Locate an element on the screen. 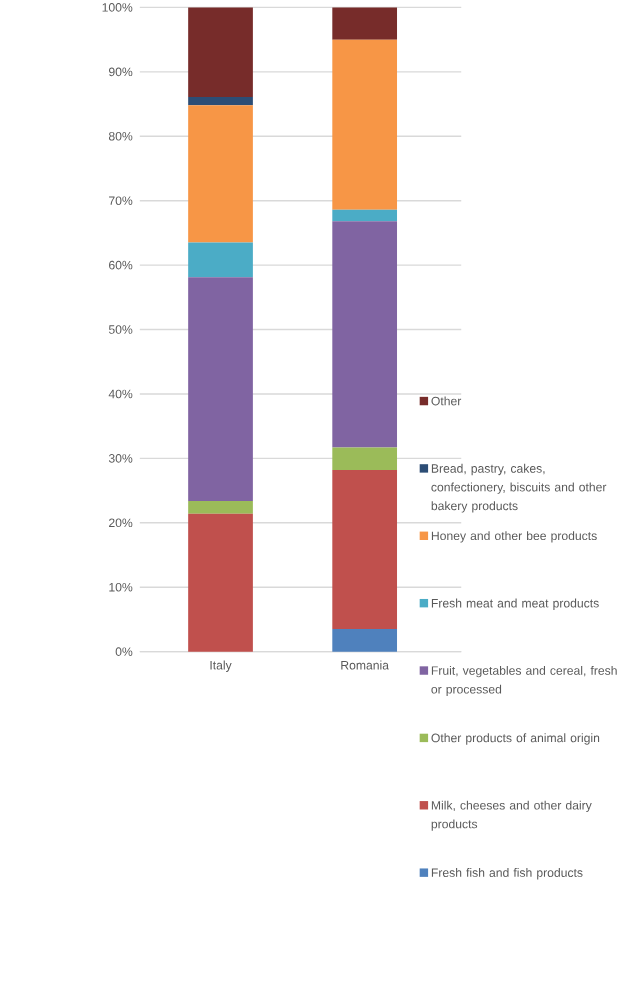 The width and height of the screenshot is (625, 1006). legend-label: Bread, pastry, cakes, confectionery, biscuits and other bakery products is located at coordinates (519, 488).